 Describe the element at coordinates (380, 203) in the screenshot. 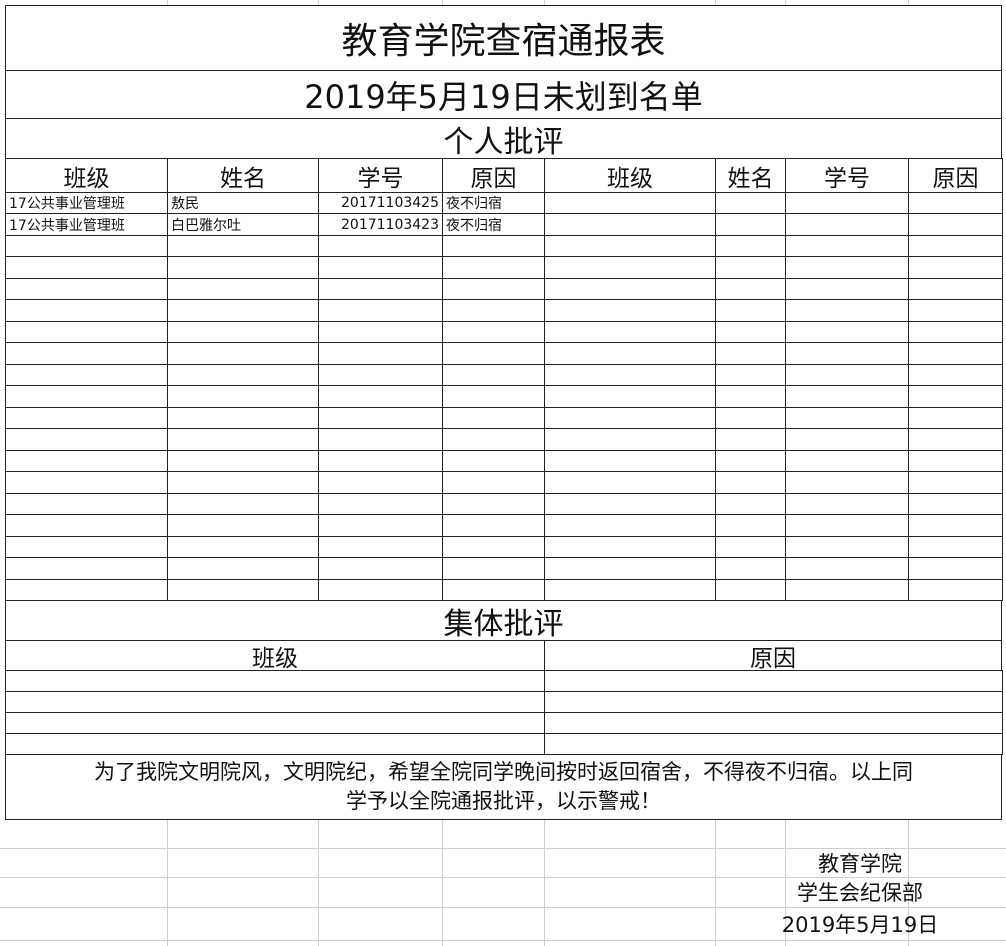

I see `table-cell: 20171103425` at that location.